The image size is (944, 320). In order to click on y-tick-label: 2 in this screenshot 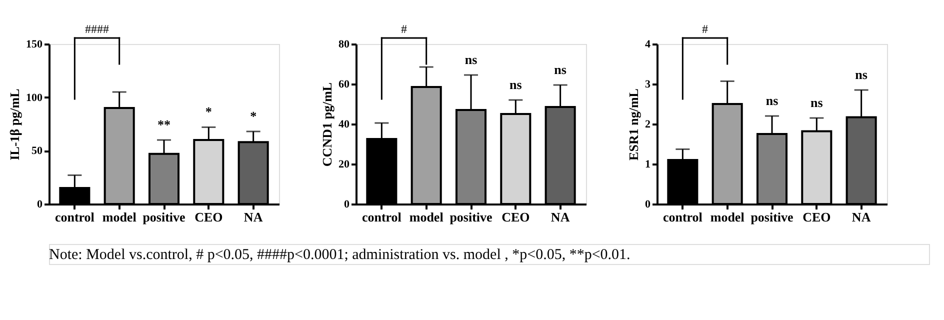, I will do `click(648, 124)`.